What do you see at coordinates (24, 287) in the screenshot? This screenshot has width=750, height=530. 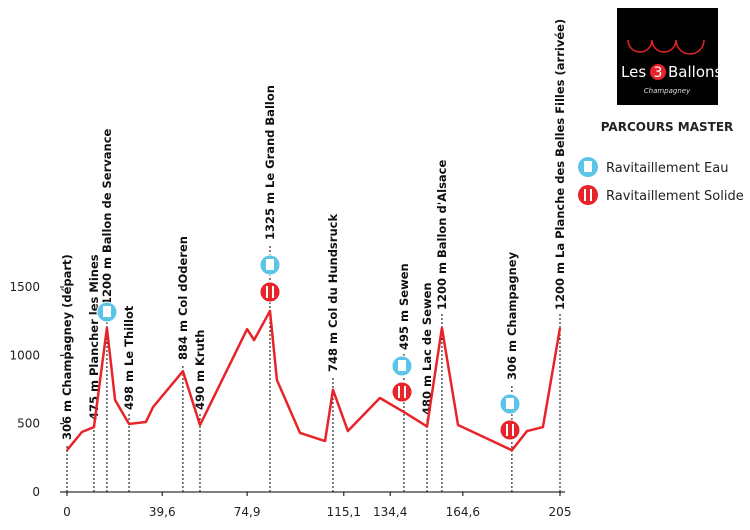 I see `y-tick-label: 1500` at bounding box center [24, 287].